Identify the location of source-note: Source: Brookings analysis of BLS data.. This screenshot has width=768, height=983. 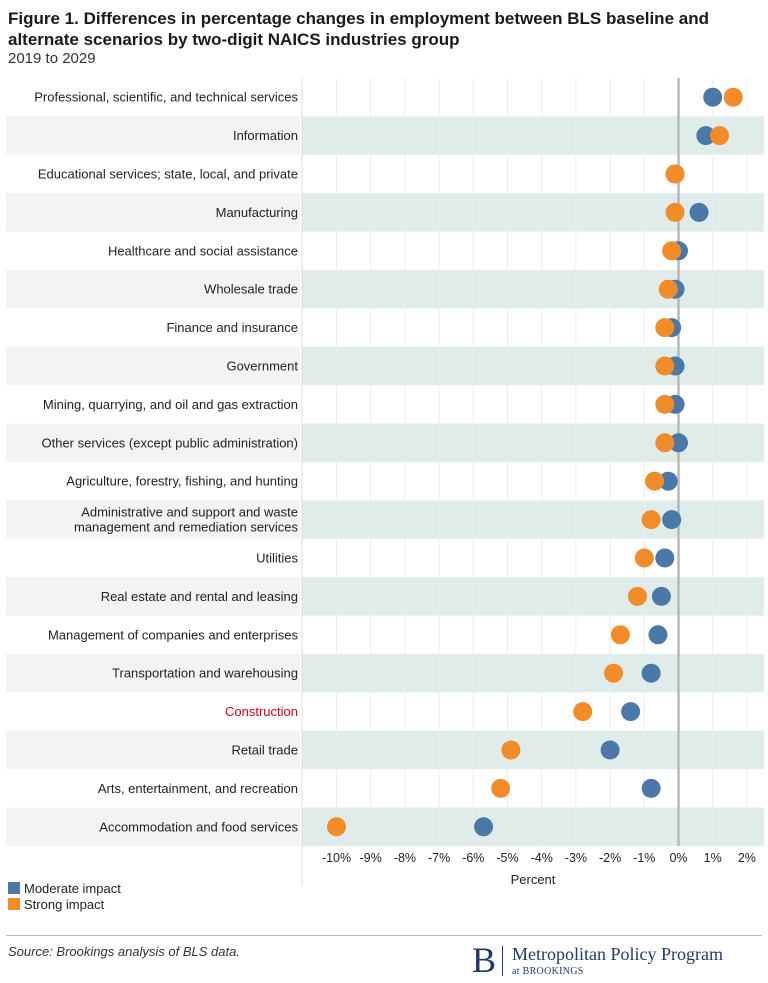
(124, 951).